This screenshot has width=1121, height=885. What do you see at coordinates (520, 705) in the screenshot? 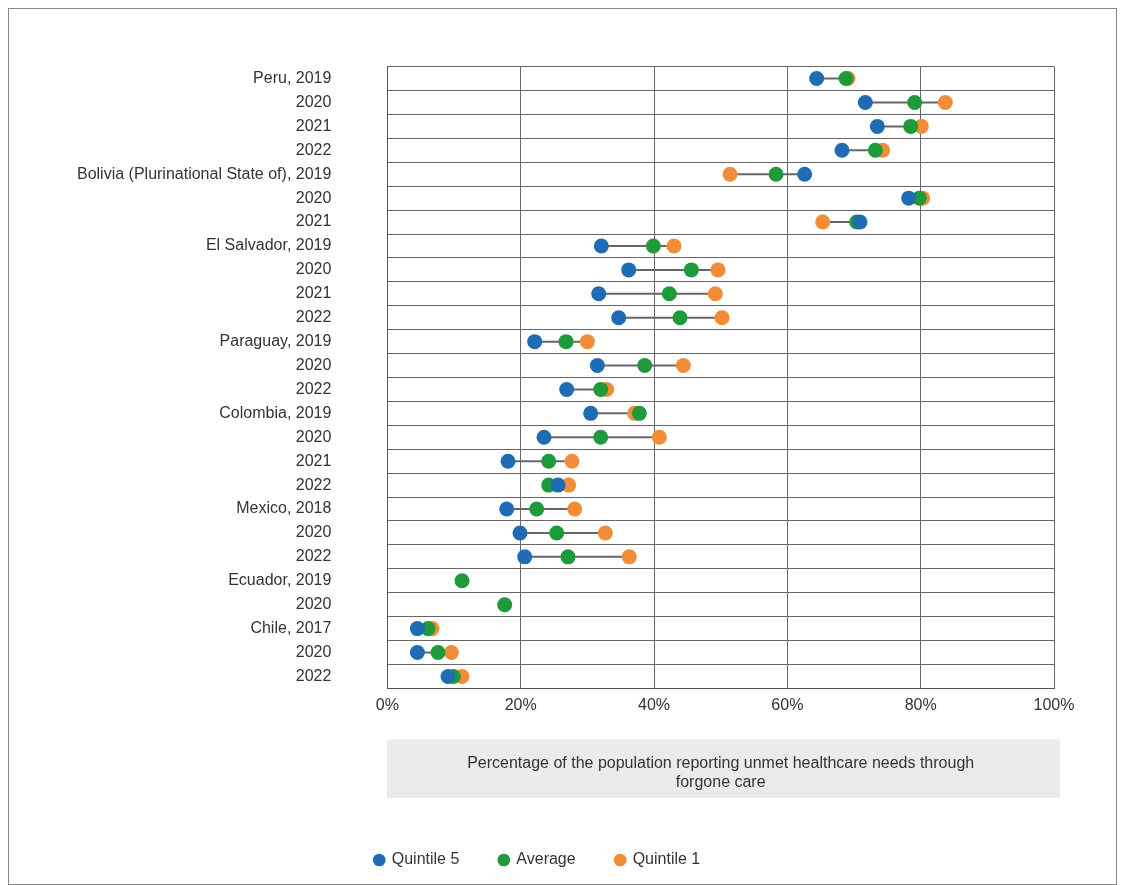
I see `x-tick-label: 20%` at bounding box center [520, 705].